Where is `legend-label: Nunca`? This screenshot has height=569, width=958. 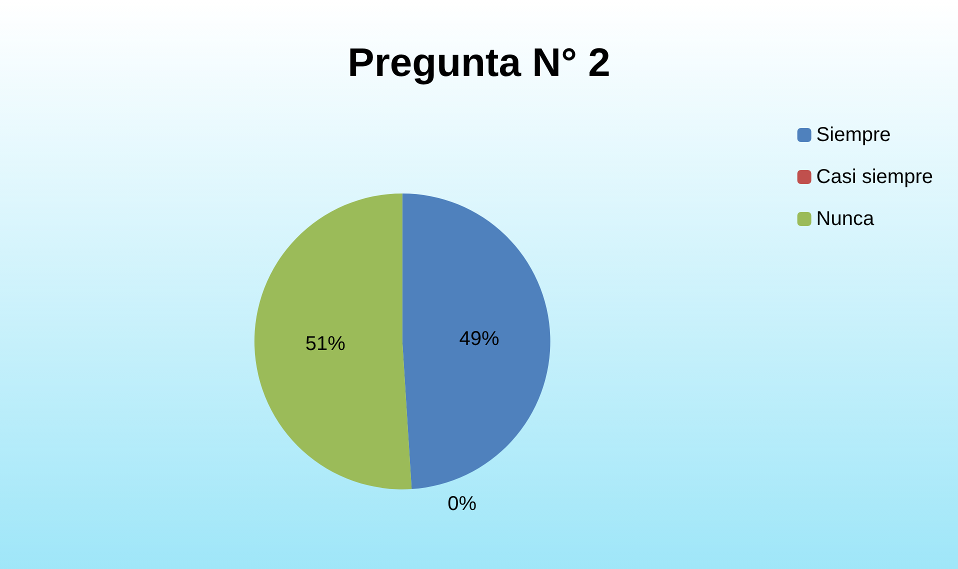
legend-label: Nunca is located at coordinates (845, 219).